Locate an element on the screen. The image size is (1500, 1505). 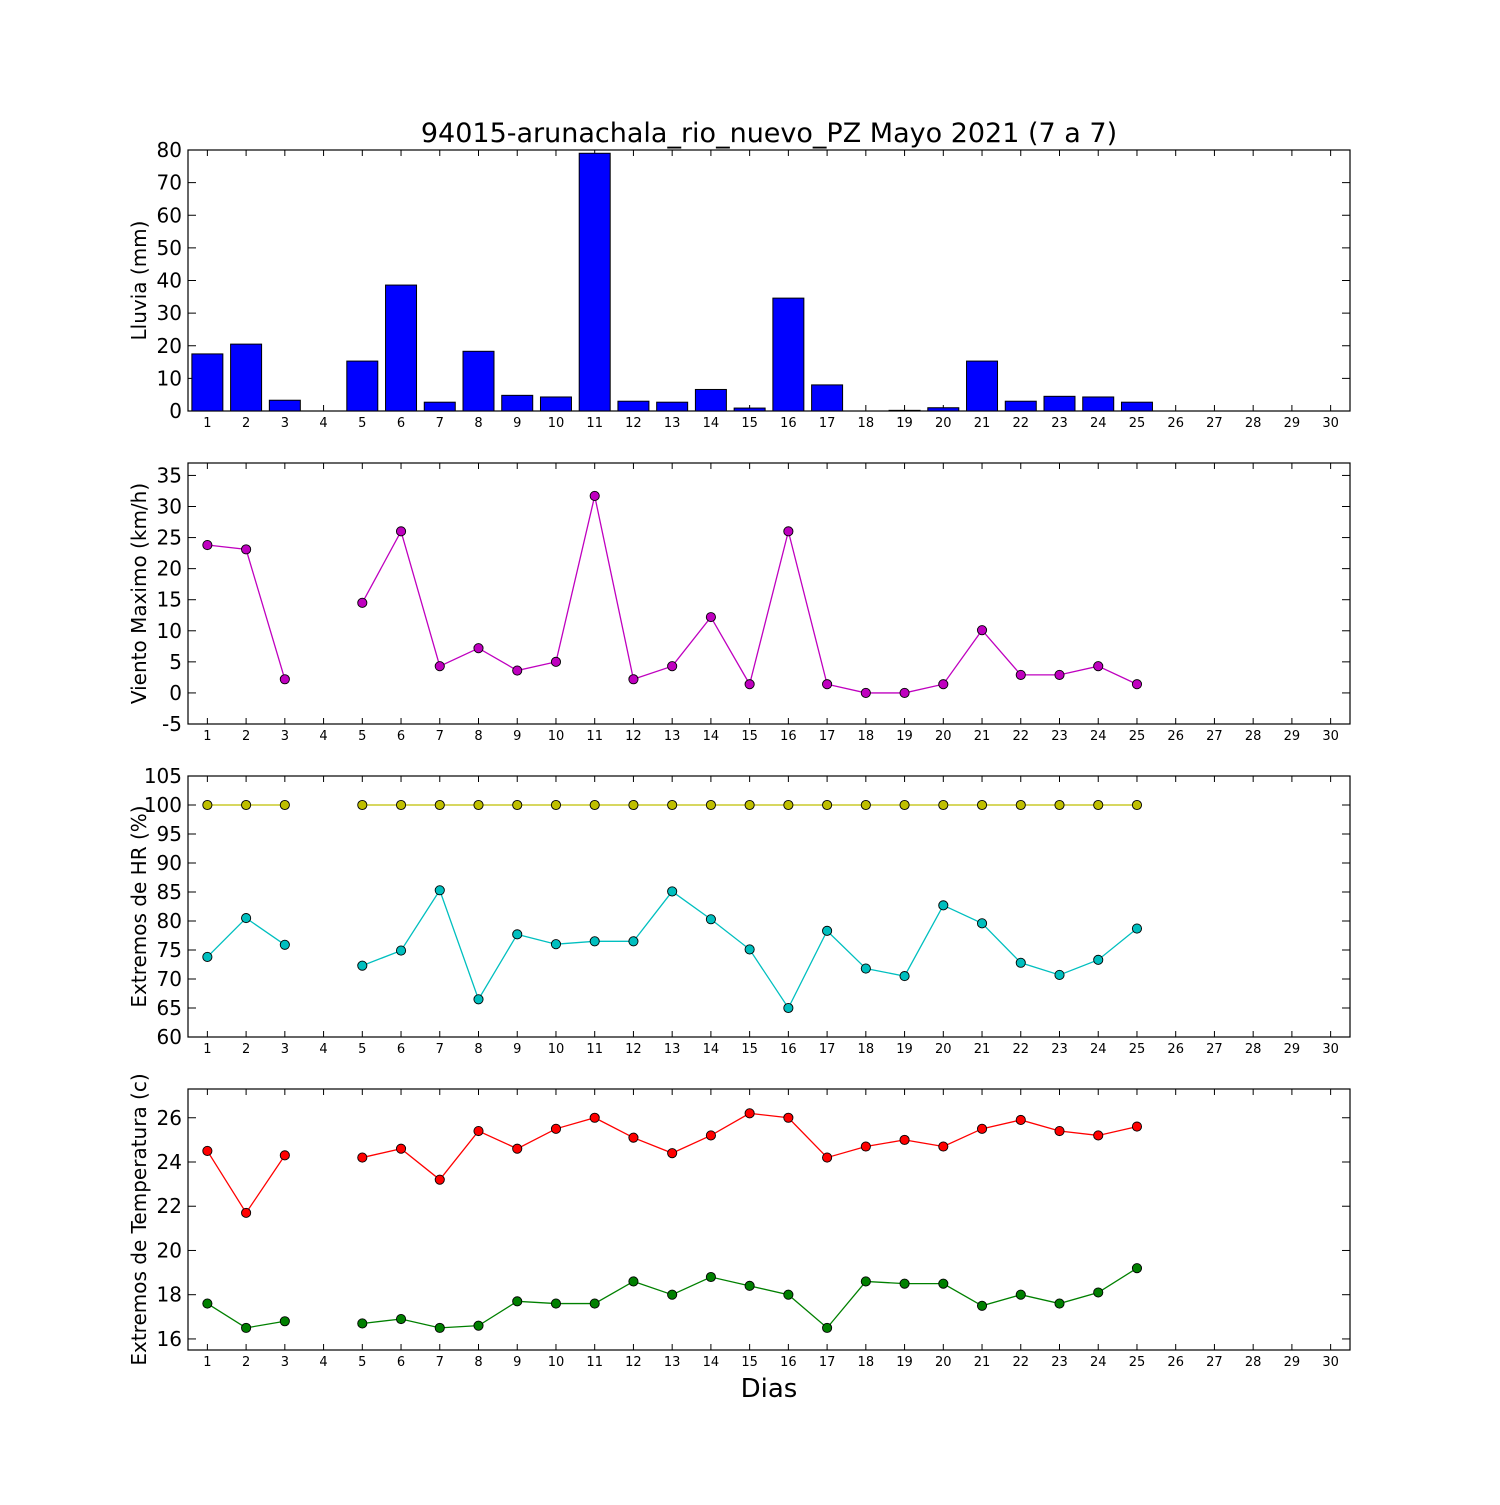
wind-y-tick-label: 0 is located at coordinates (175, 693).